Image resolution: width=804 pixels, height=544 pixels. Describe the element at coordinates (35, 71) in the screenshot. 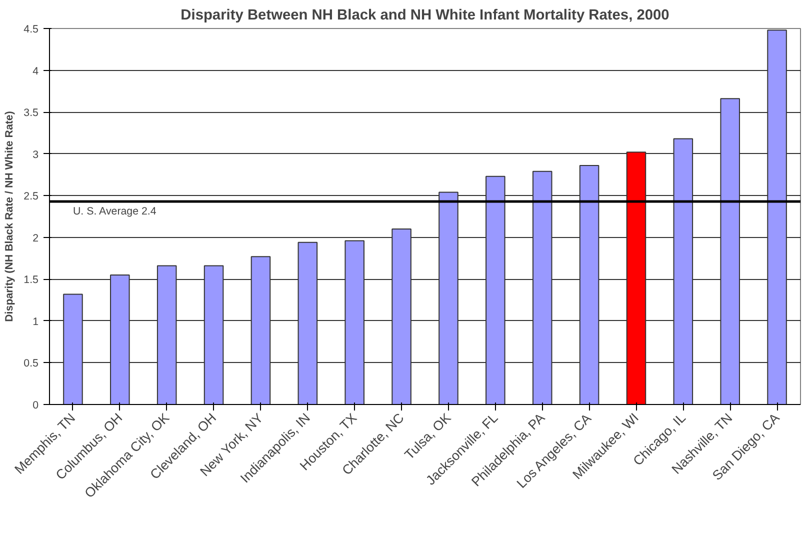

I see `y-tick-label: 4` at that location.